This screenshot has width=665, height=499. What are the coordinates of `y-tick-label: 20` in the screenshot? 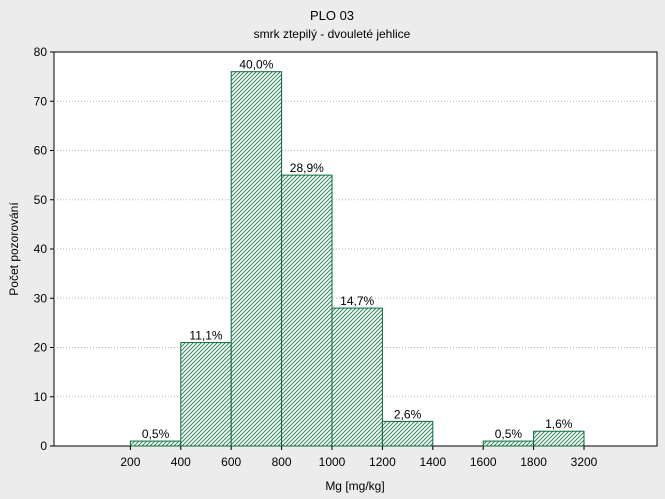 It's located at (41, 348).